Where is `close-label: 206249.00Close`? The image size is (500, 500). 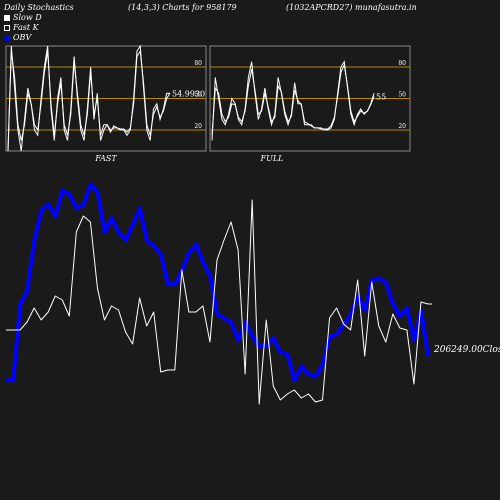 close-label: 206249.00Close is located at coordinates (466, 350).